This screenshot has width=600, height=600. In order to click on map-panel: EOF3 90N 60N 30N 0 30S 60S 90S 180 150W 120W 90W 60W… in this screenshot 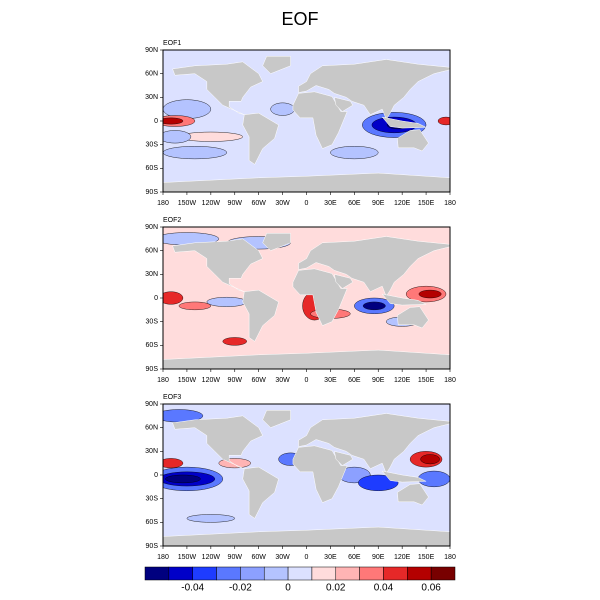, I will do `click(300, 477)`.